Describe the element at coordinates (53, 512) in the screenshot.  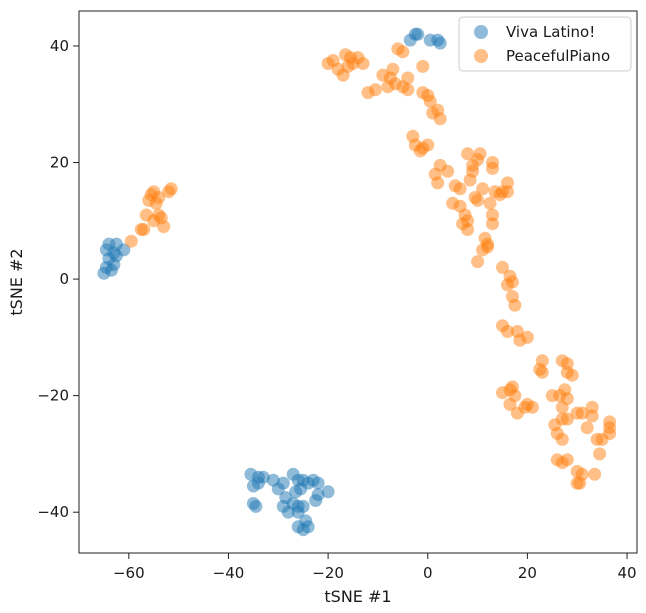
I see `y-tick-label: −40` at that location.